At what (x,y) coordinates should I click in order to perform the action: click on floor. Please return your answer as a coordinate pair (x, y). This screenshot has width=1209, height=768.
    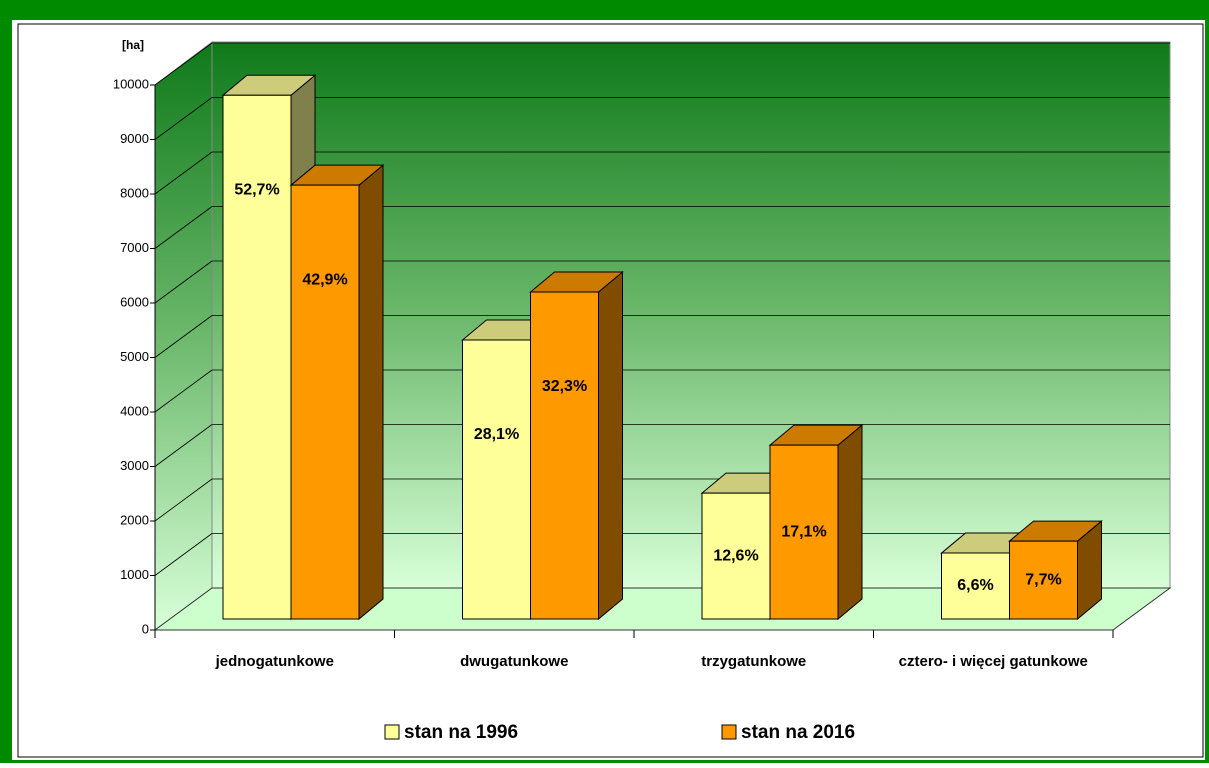
    Looking at the image, I should click on (662, 609).